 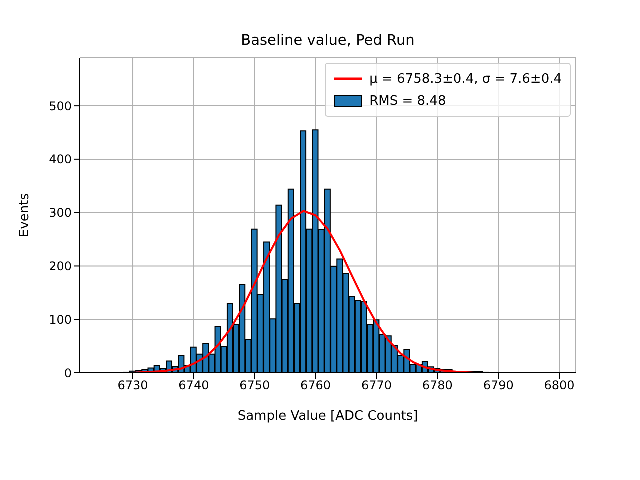 I want to click on x-tick-label: 6750, so click(x=255, y=385).